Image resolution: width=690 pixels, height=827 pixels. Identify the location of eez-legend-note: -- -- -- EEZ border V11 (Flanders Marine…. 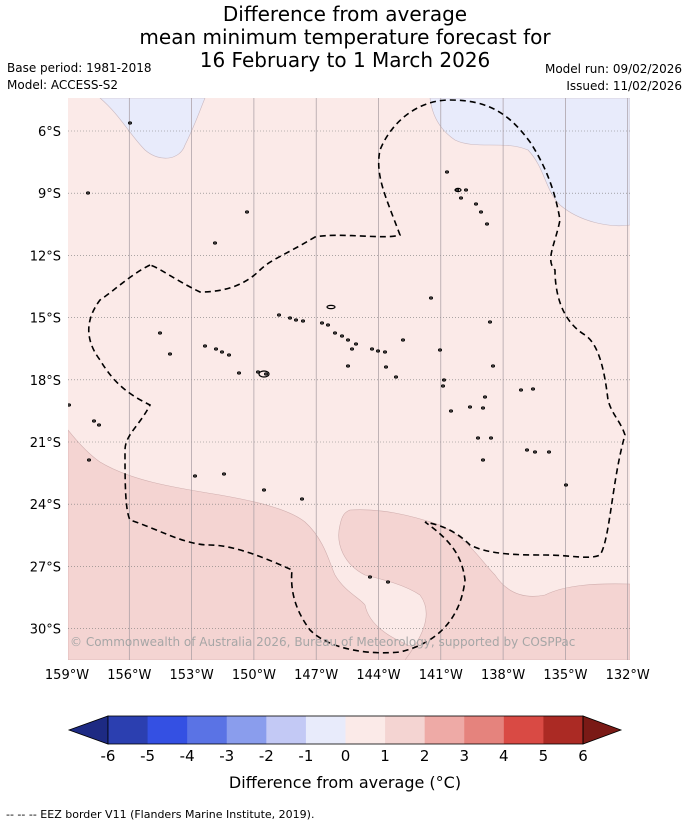
(160, 814).